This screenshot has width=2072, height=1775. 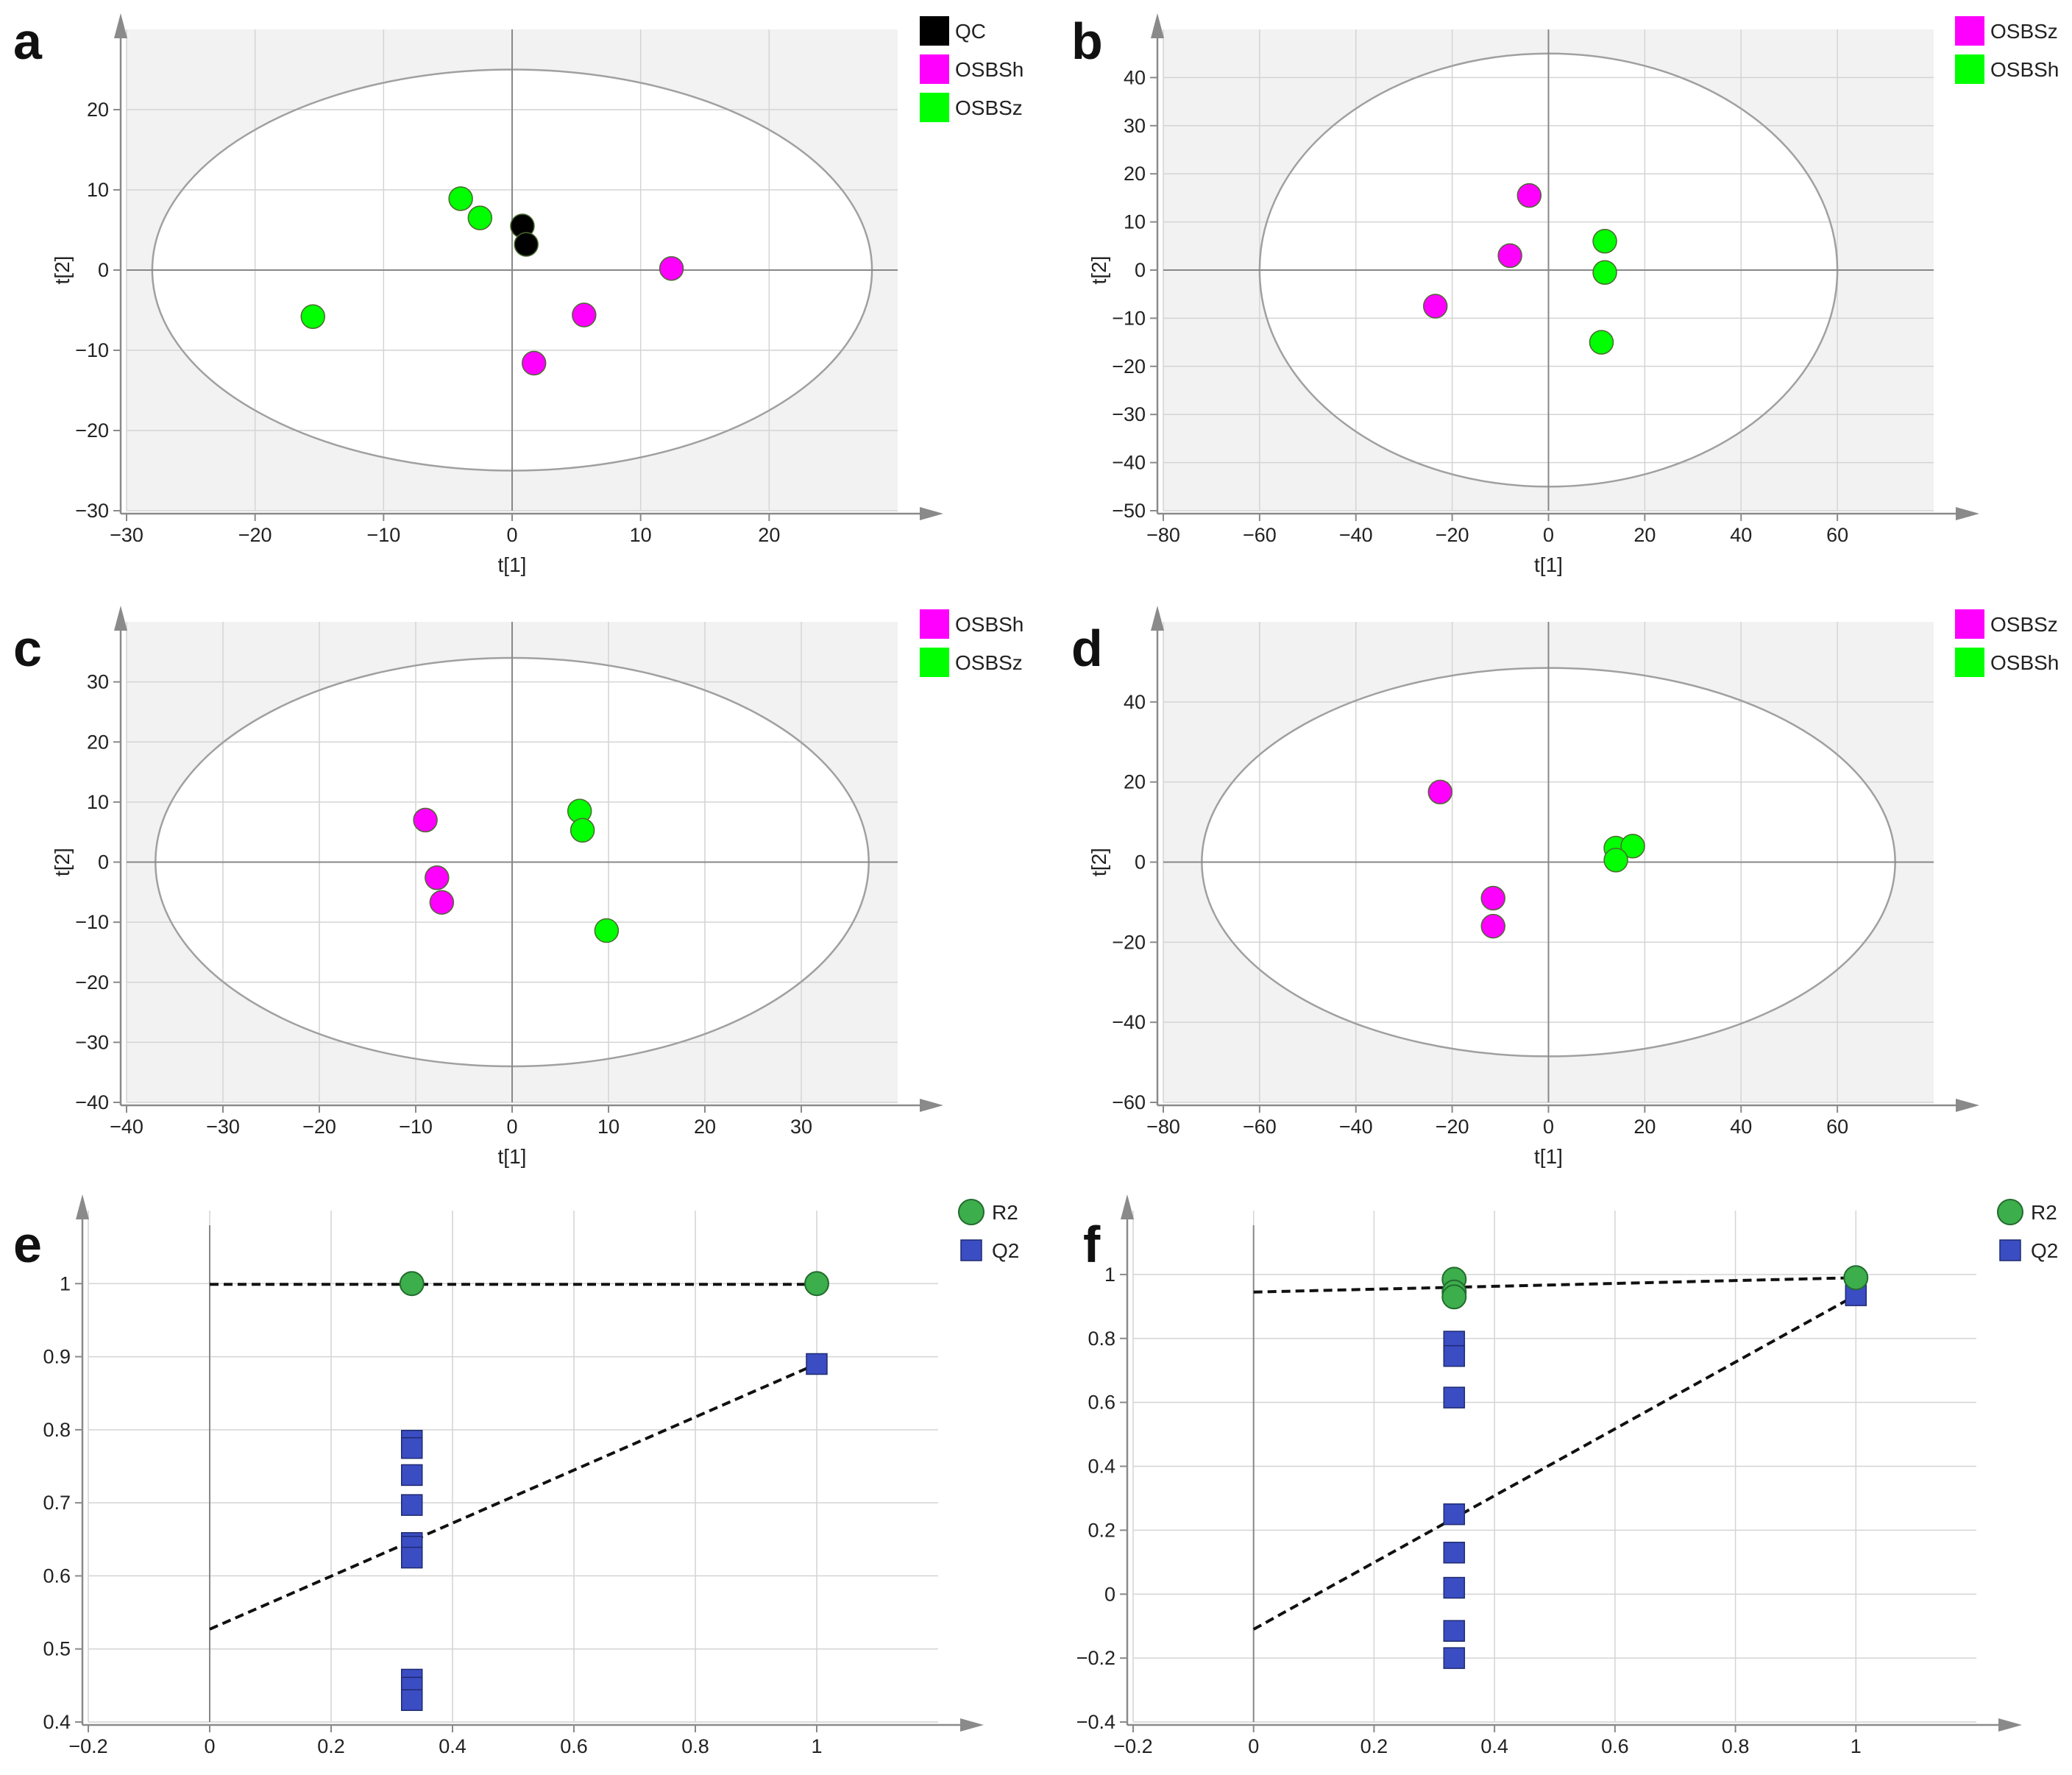 What do you see at coordinates (1005, 1250) in the screenshot?
I see `legend-label: Q2` at bounding box center [1005, 1250].